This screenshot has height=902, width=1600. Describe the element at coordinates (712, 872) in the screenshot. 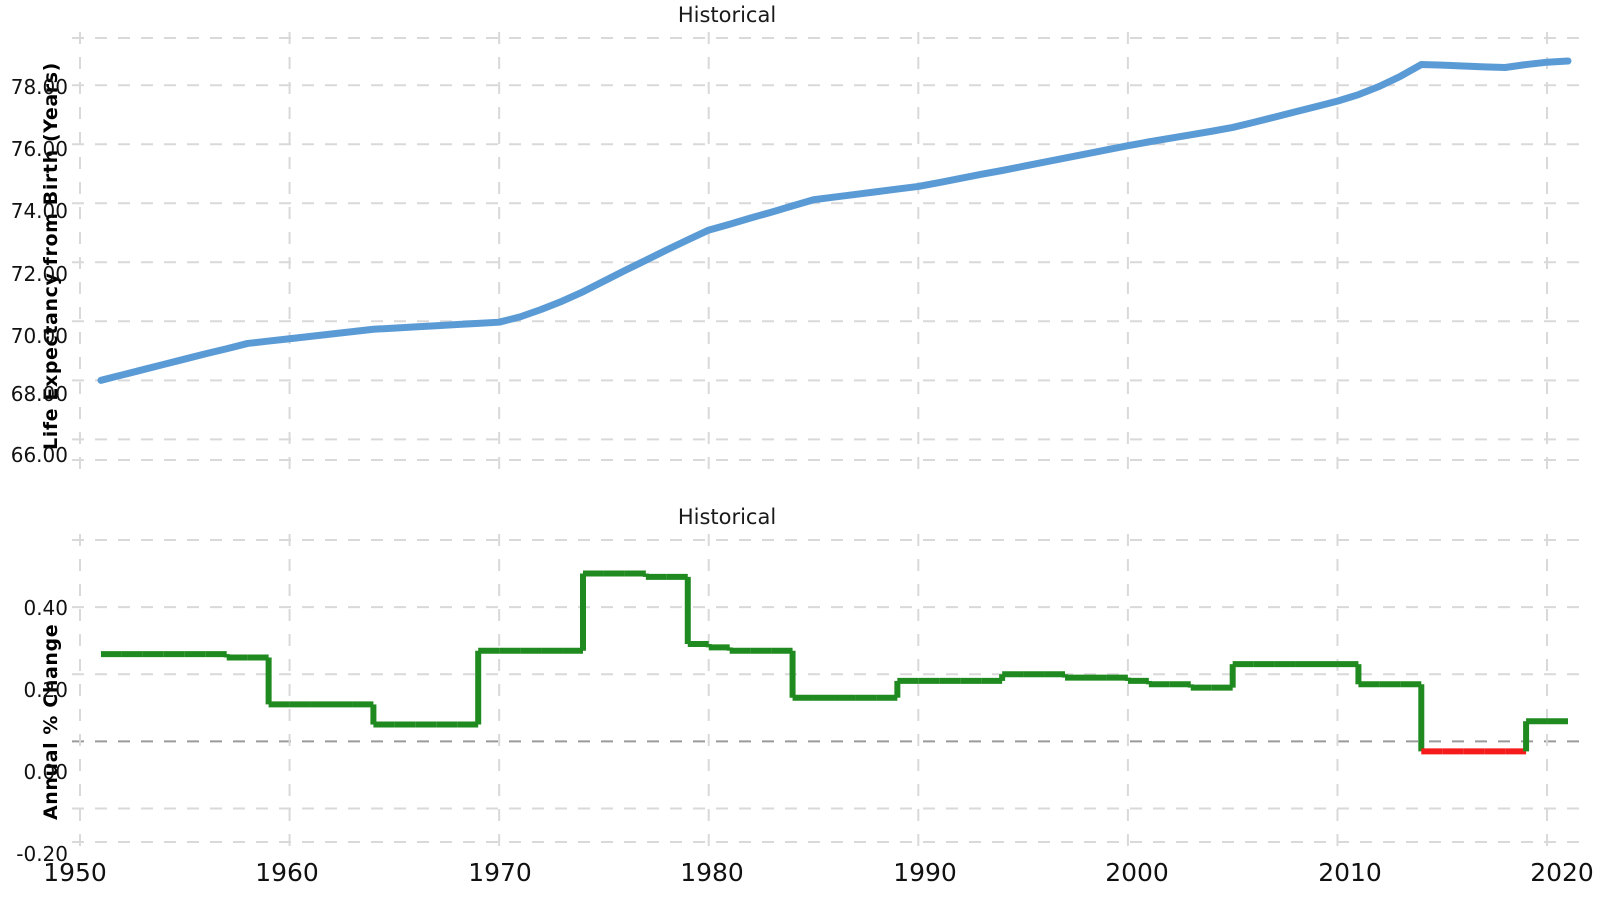

I see `x-tick-label: 1980` at that location.